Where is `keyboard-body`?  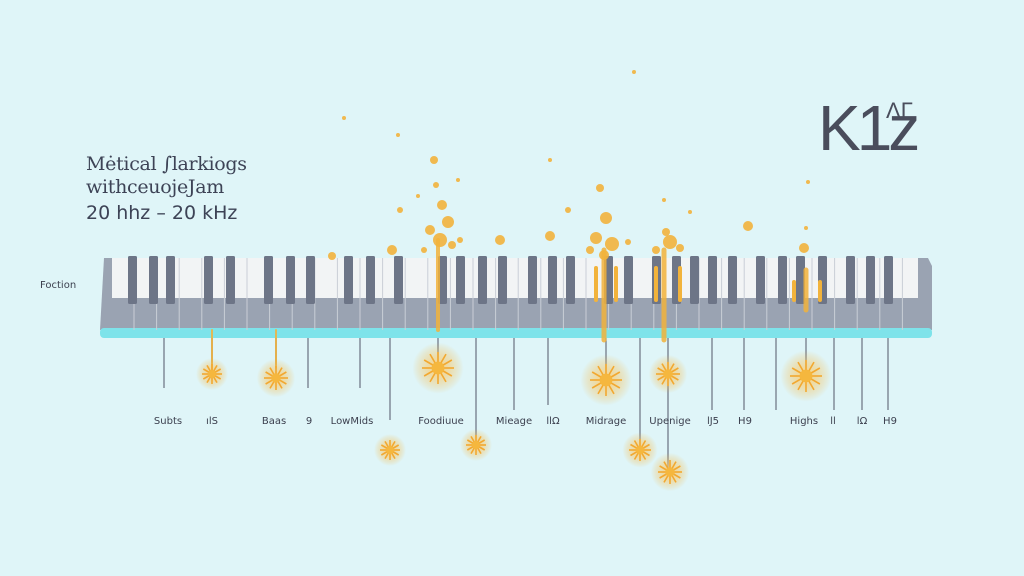 keyboard-body is located at coordinates (516, 298).